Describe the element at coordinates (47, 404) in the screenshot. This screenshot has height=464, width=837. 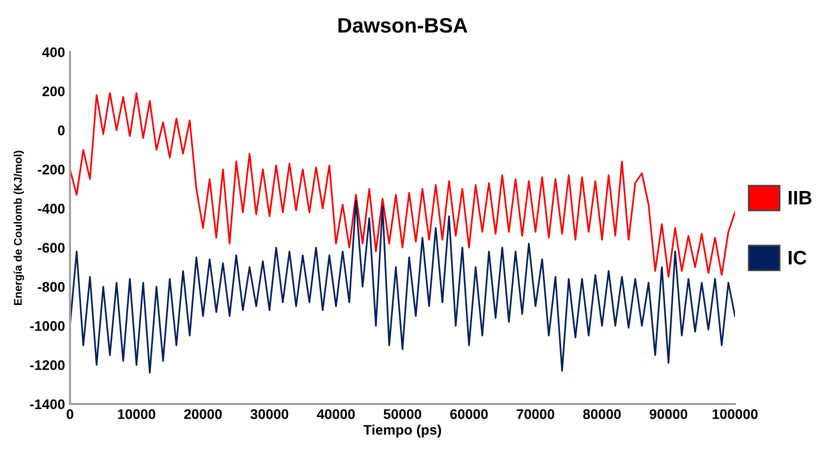
I see `y-tick-label: -1400` at that location.